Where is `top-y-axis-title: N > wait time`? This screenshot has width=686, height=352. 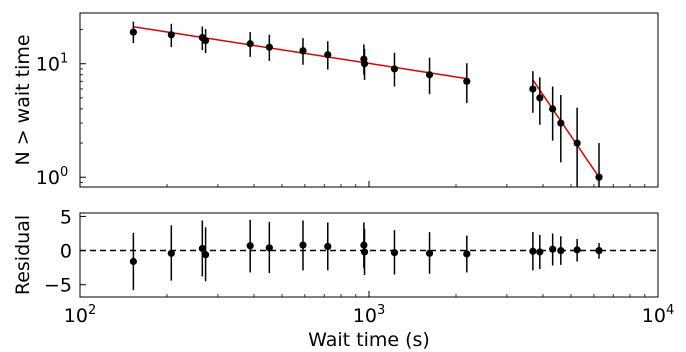
top-y-axis-title: N > wait time is located at coordinates (23, 99).